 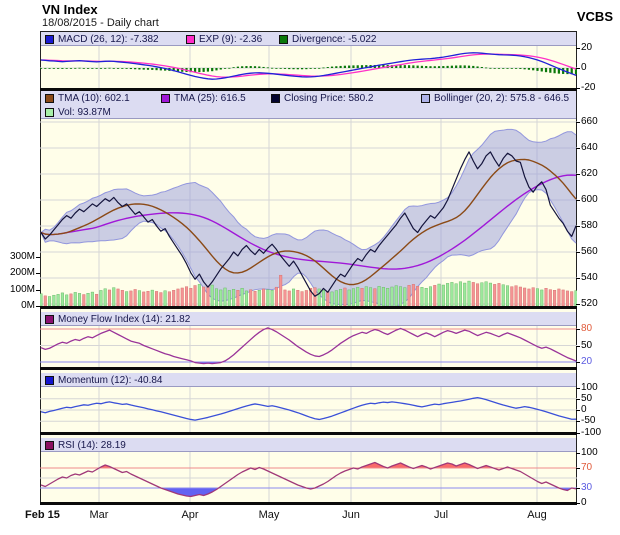 What do you see at coordinates (594, 16) in the screenshot?
I see `brand-logo: VCBS` at bounding box center [594, 16].